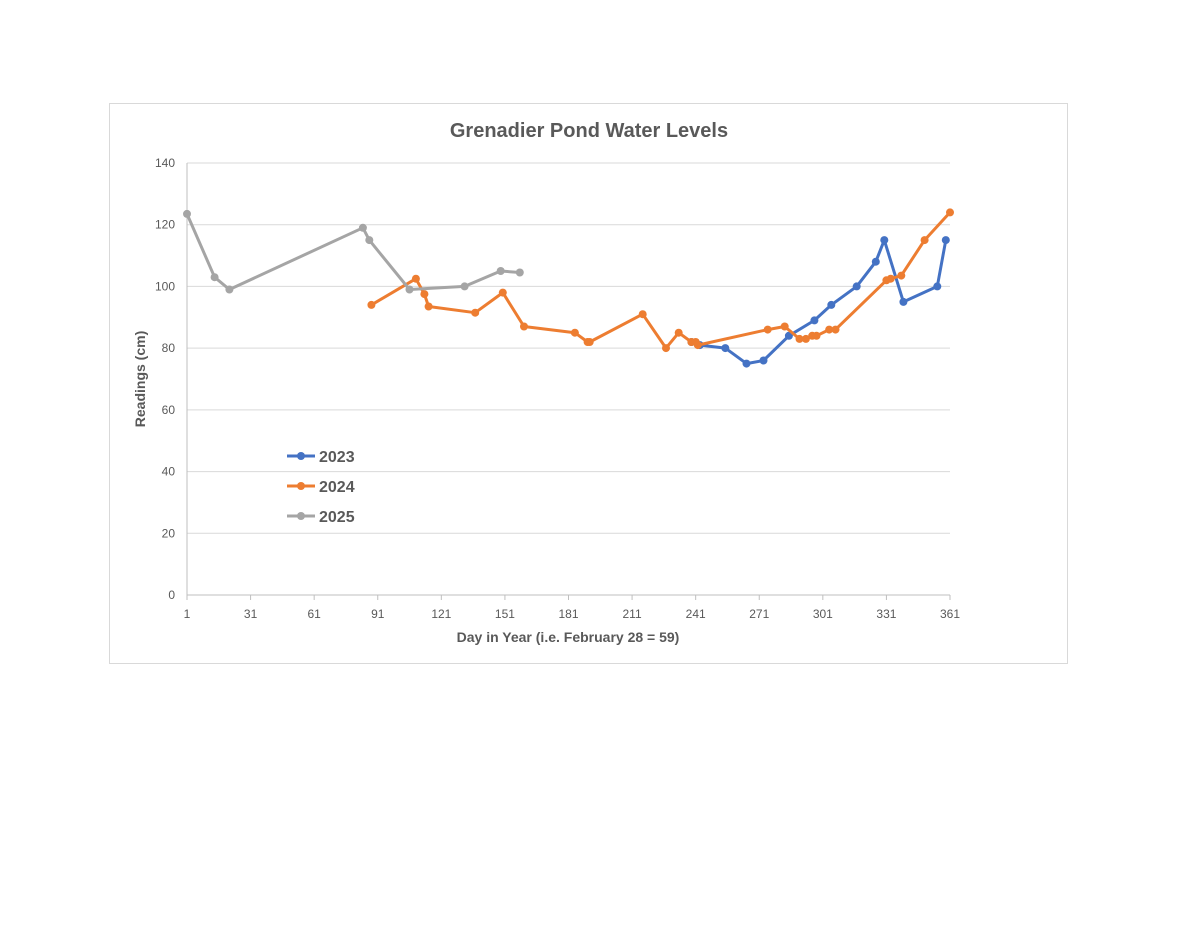 This screenshot has width=1200, height=927. I want to click on x-tick-label: 121, so click(441, 614).